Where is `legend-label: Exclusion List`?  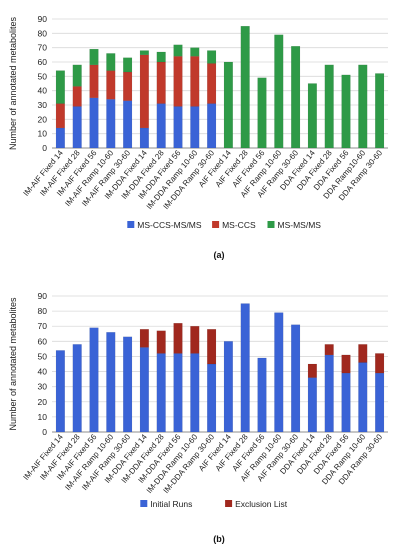
legend-label: Exclusion List is located at coordinates (261, 504).